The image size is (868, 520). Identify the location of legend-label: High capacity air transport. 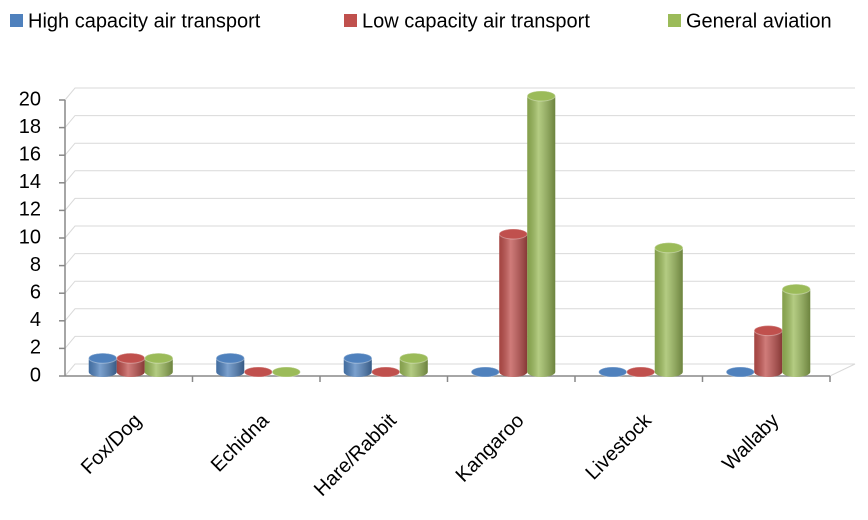
(144, 21).